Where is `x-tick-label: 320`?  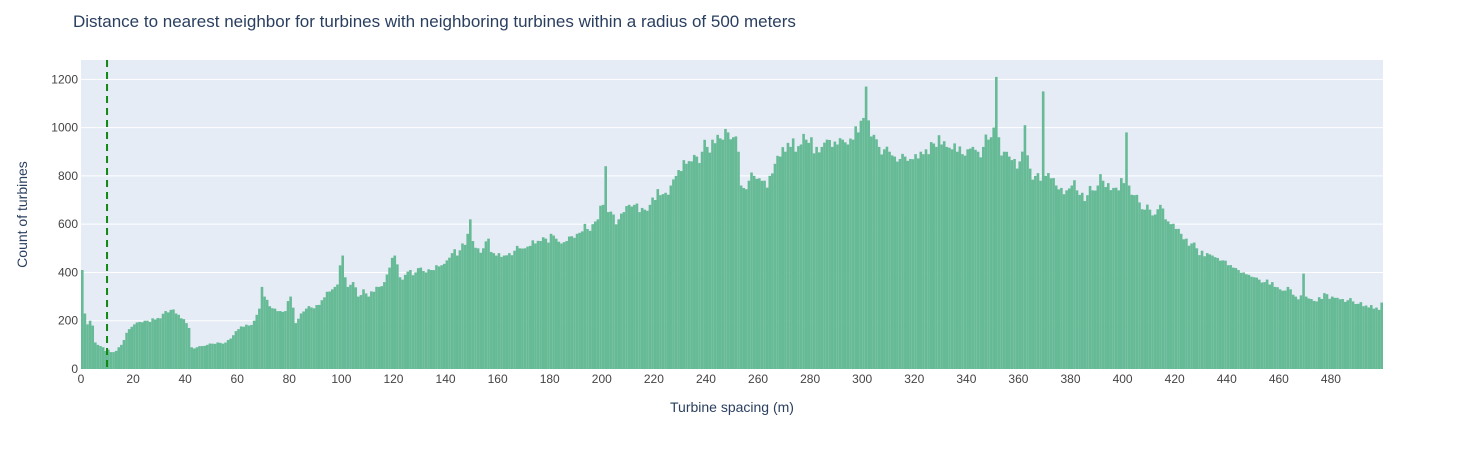 x-tick-label: 320 is located at coordinates (914, 379).